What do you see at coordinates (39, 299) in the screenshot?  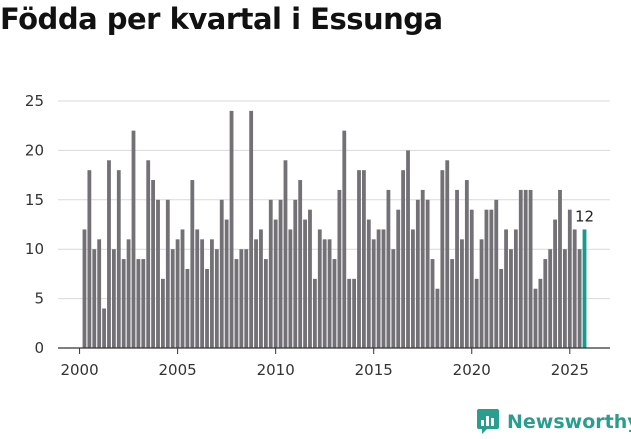 I see `y-tick-label: 5` at bounding box center [39, 299].